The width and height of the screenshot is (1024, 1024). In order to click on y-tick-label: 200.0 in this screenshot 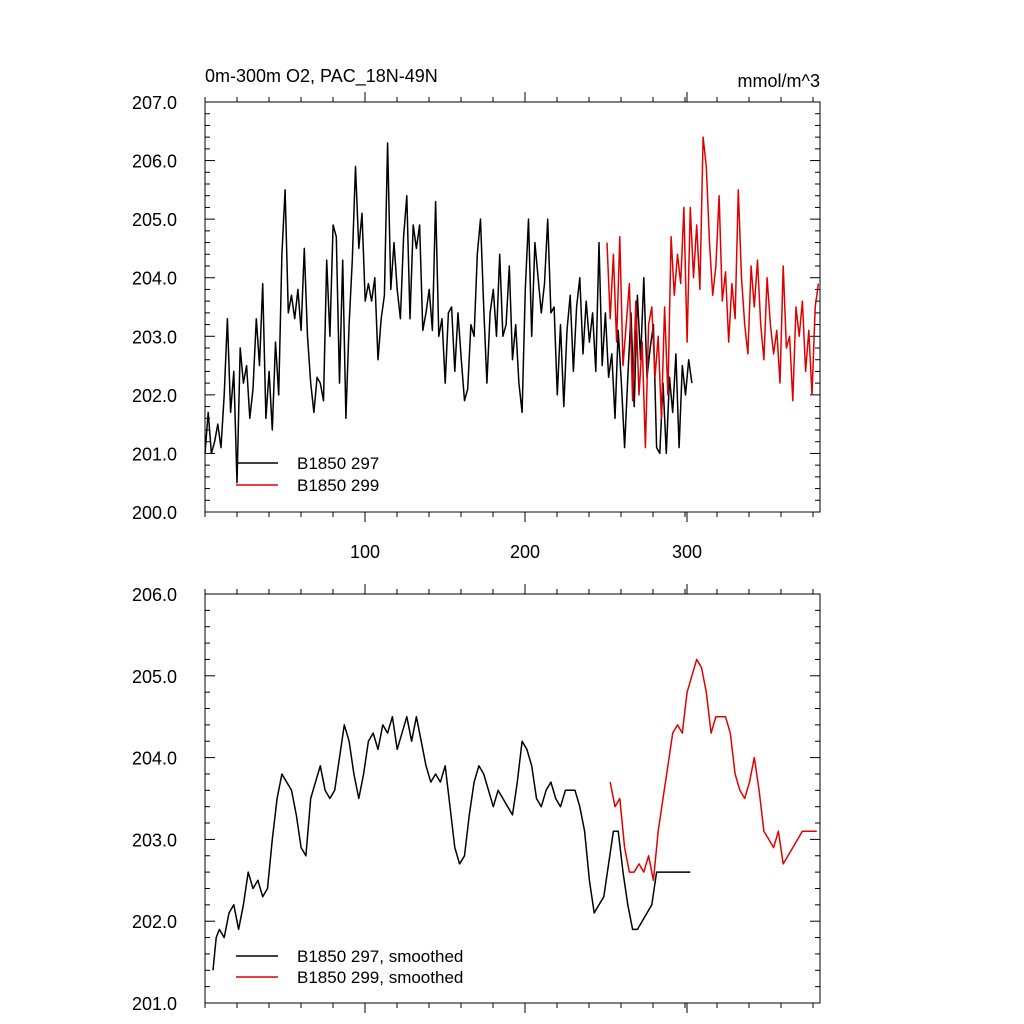, I will do `click(154, 513)`.